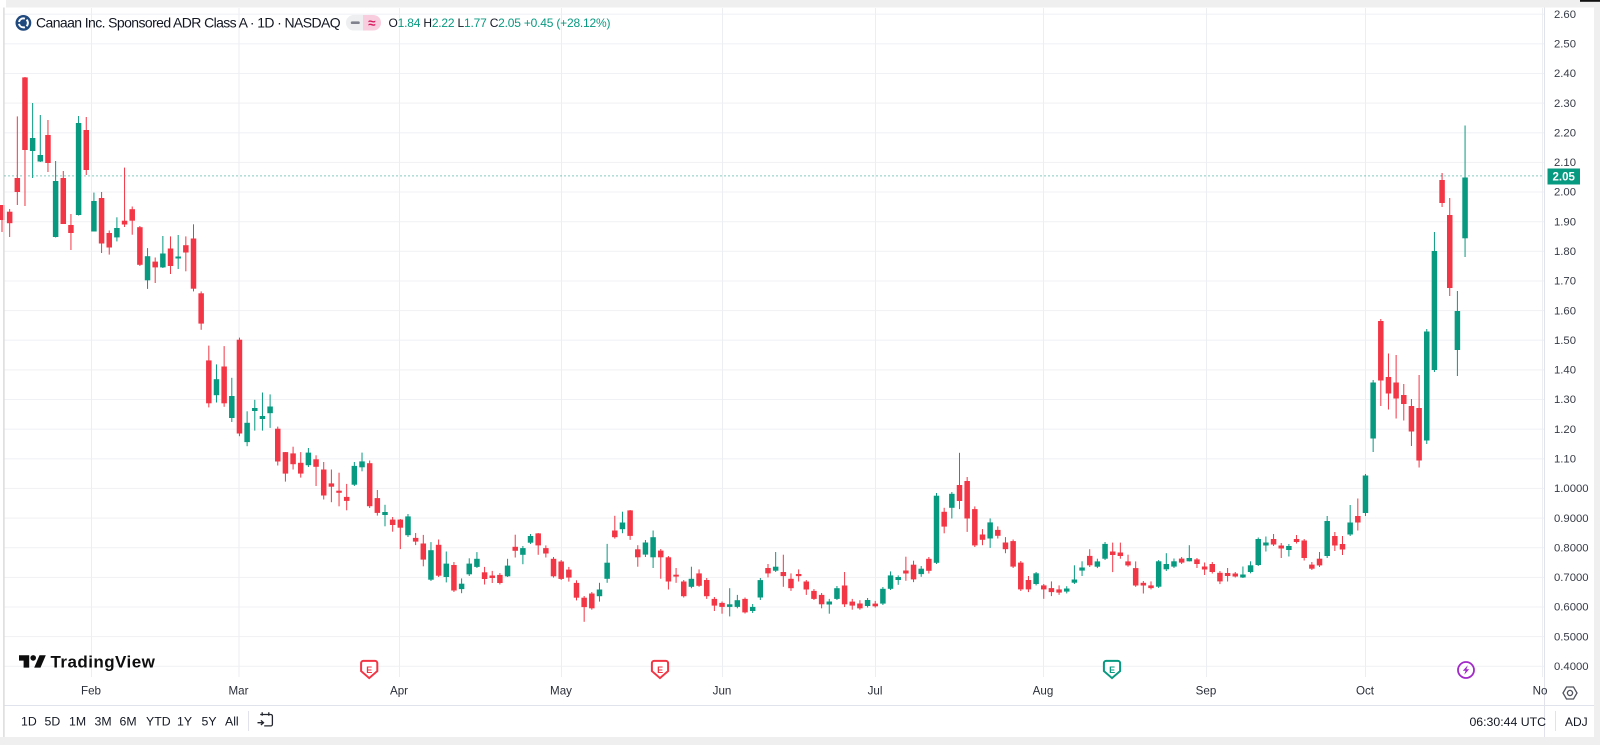 The image size is (1600, 745). Describe the element at coordinates (1565, 430) in the screenshot. I see `svg-text: 1.20` at that location.